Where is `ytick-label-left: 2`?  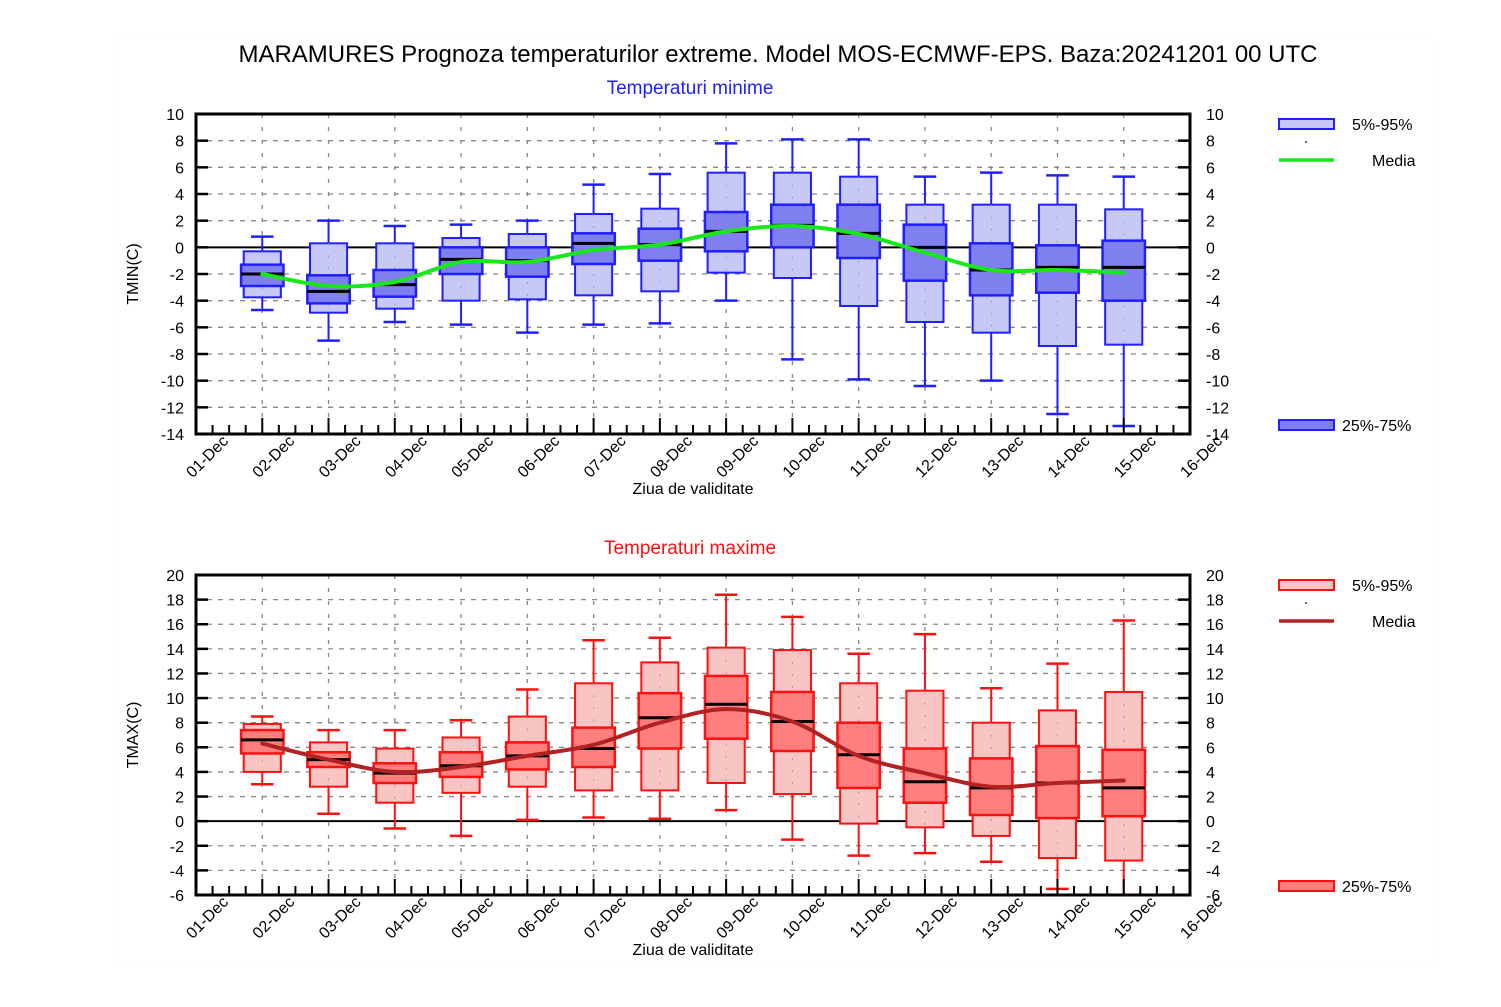
ytick-label-left: 2 is located at coordinates (179, 222).